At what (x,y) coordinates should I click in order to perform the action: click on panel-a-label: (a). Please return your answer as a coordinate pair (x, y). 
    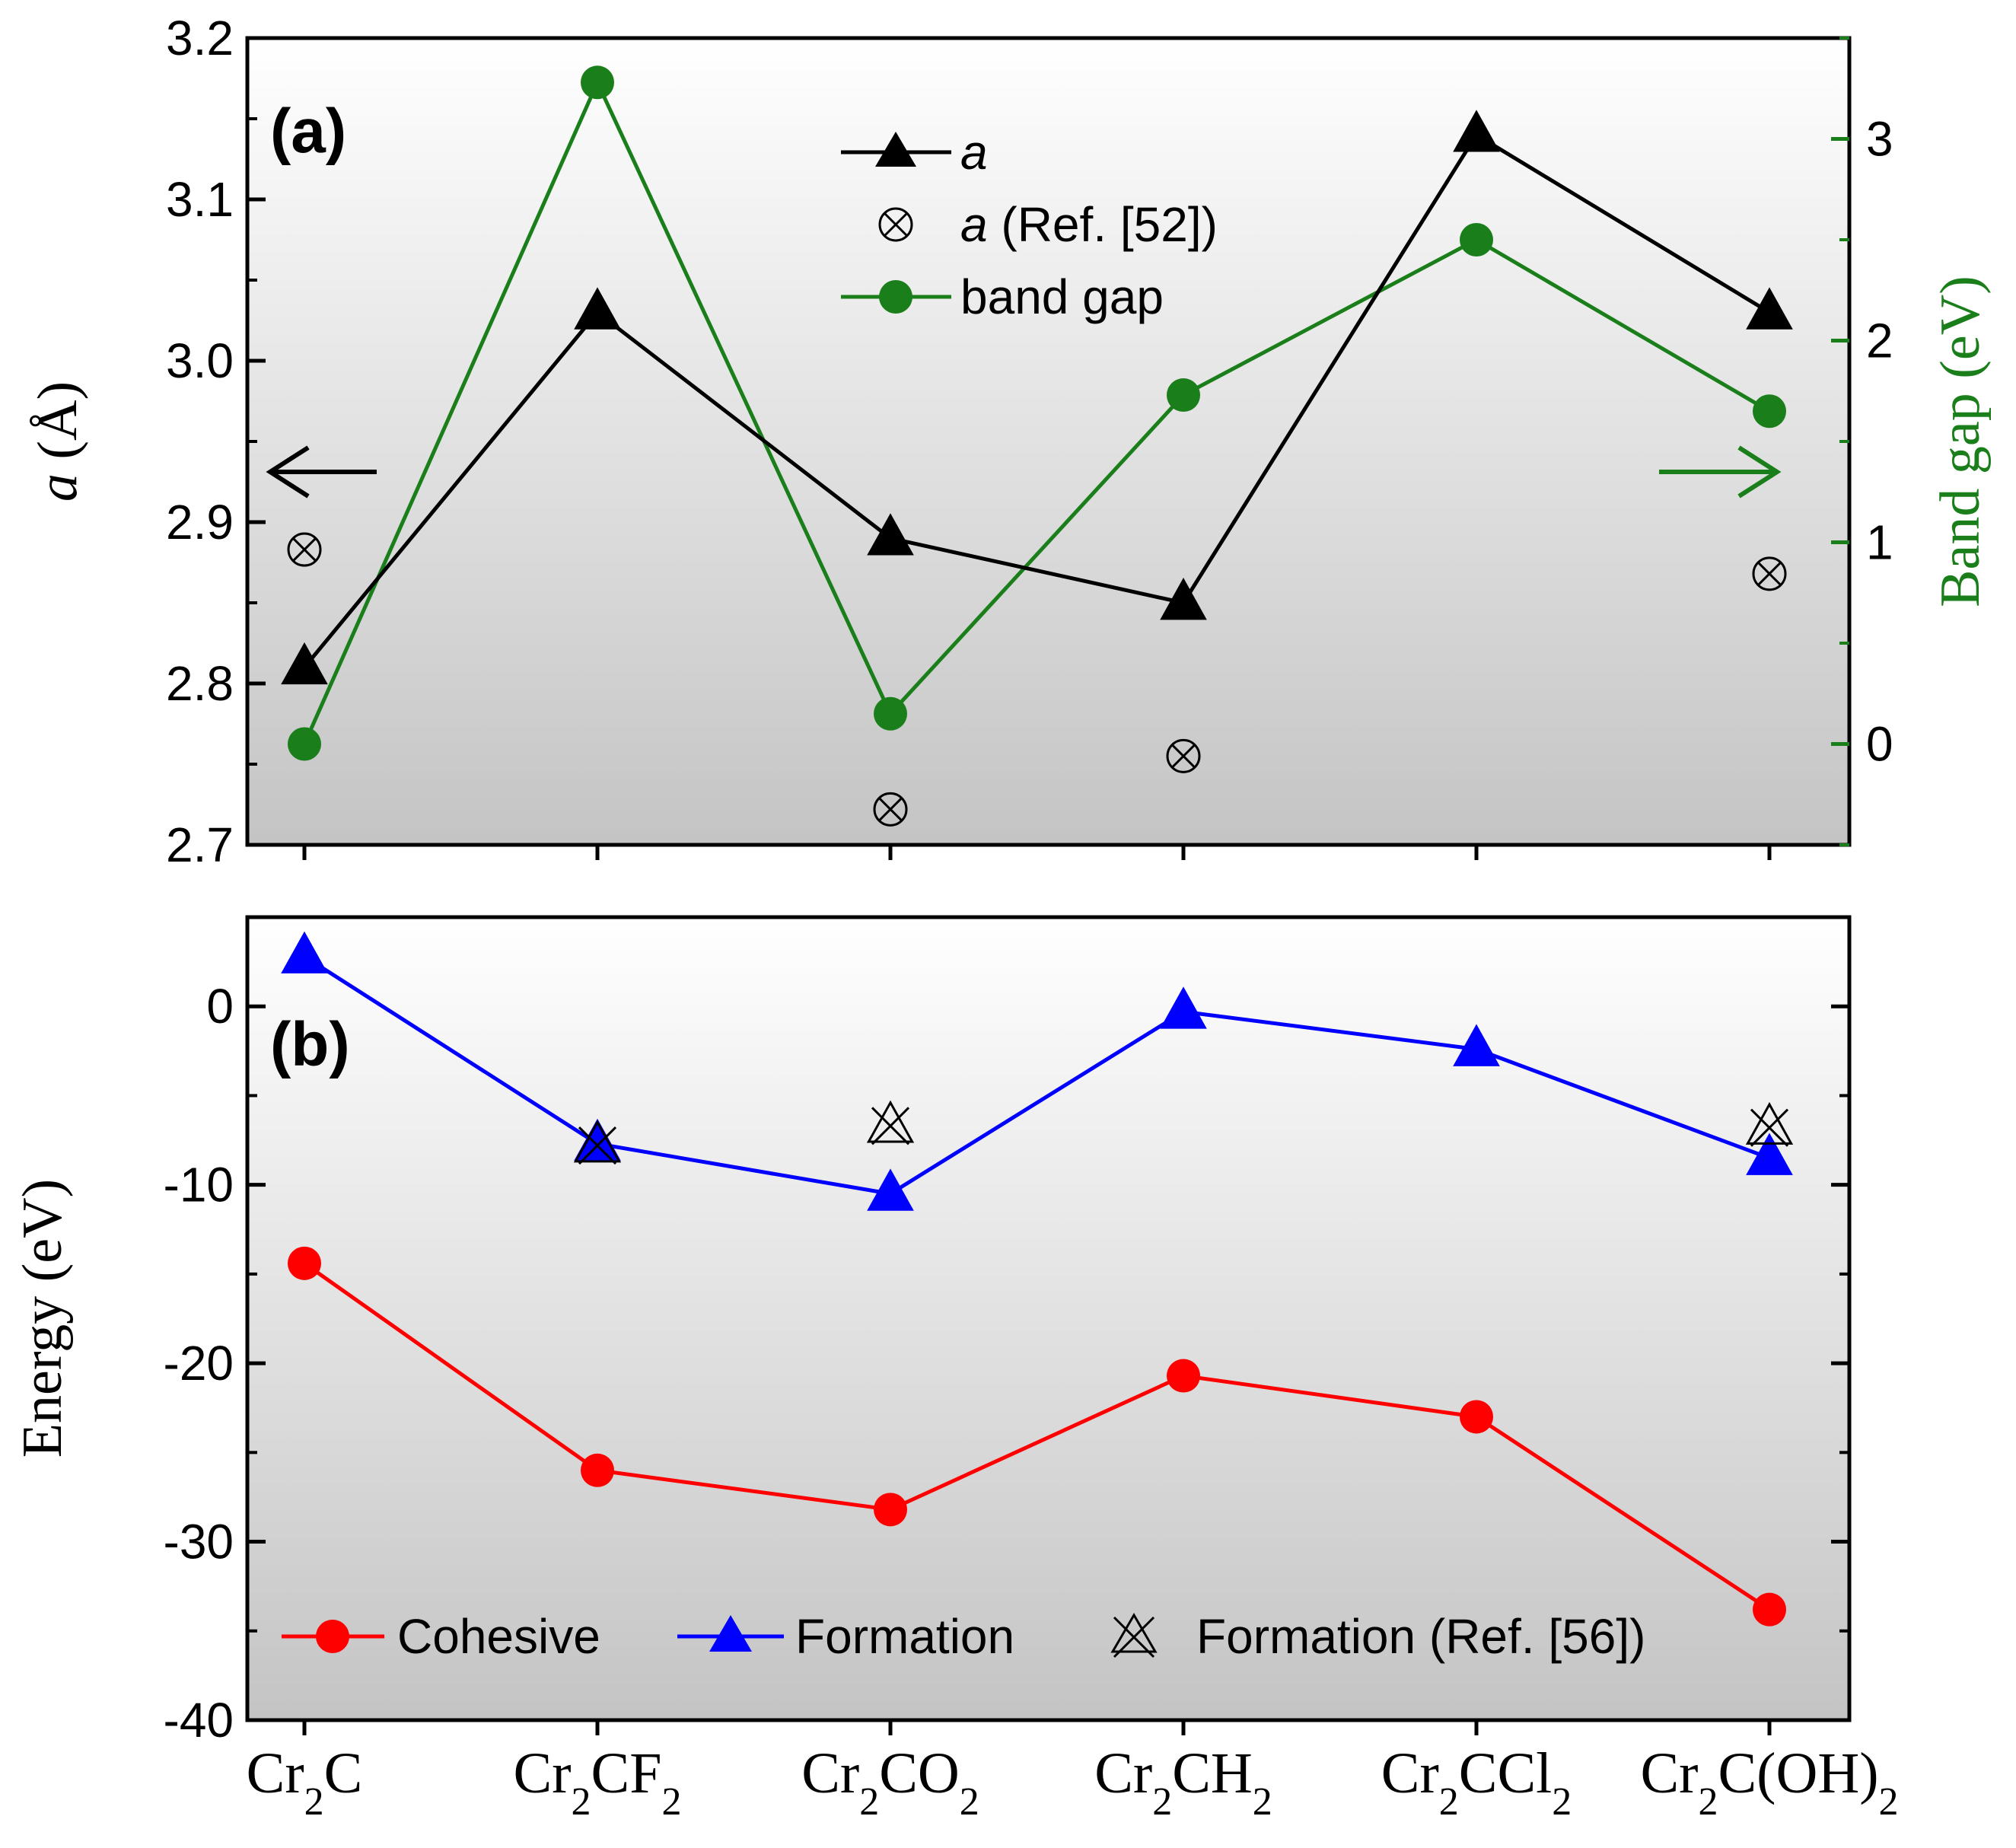
    Looking at the image, I should click on (308, 131).